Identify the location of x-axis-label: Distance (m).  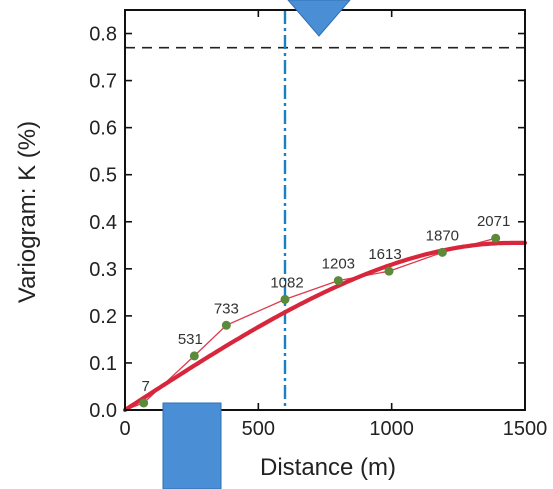
(328, 467).